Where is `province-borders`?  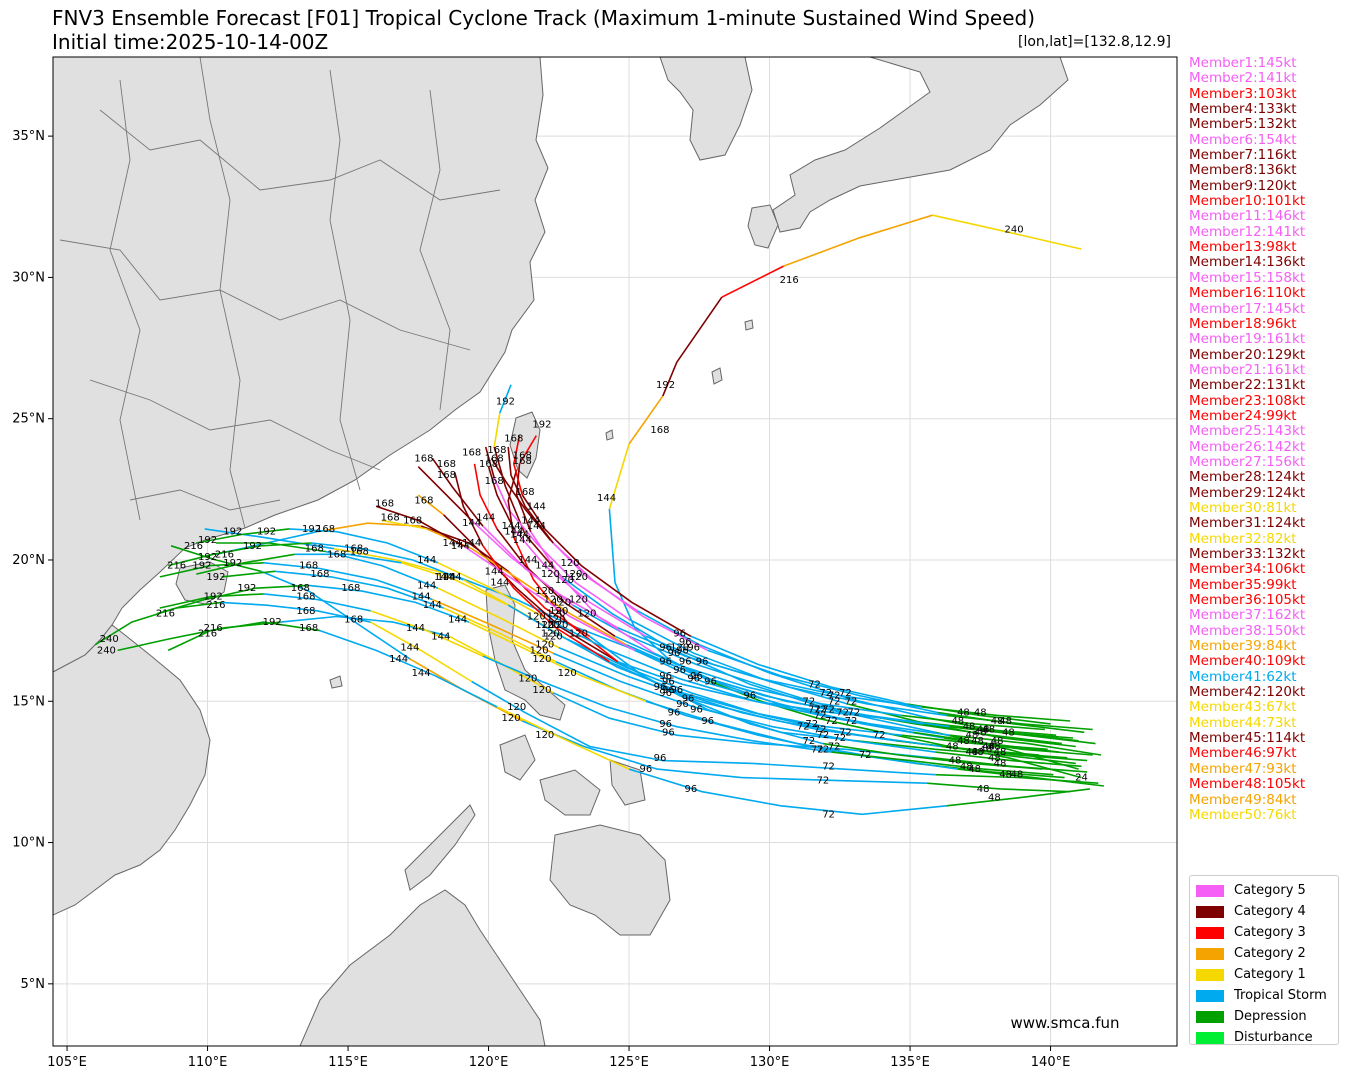
province-borders is located at coordinates (280, 293).